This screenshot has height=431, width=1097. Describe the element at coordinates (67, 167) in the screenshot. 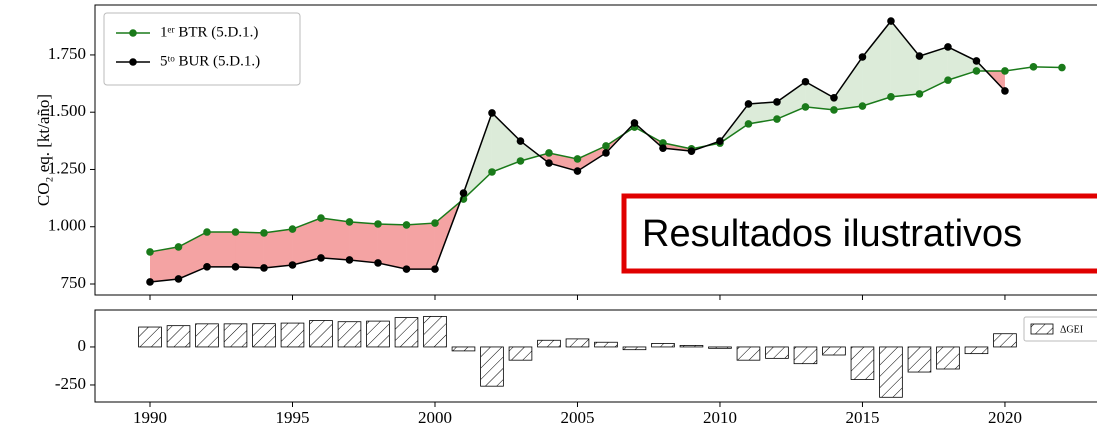

I see `y-tick-label: 1.250` at that location.